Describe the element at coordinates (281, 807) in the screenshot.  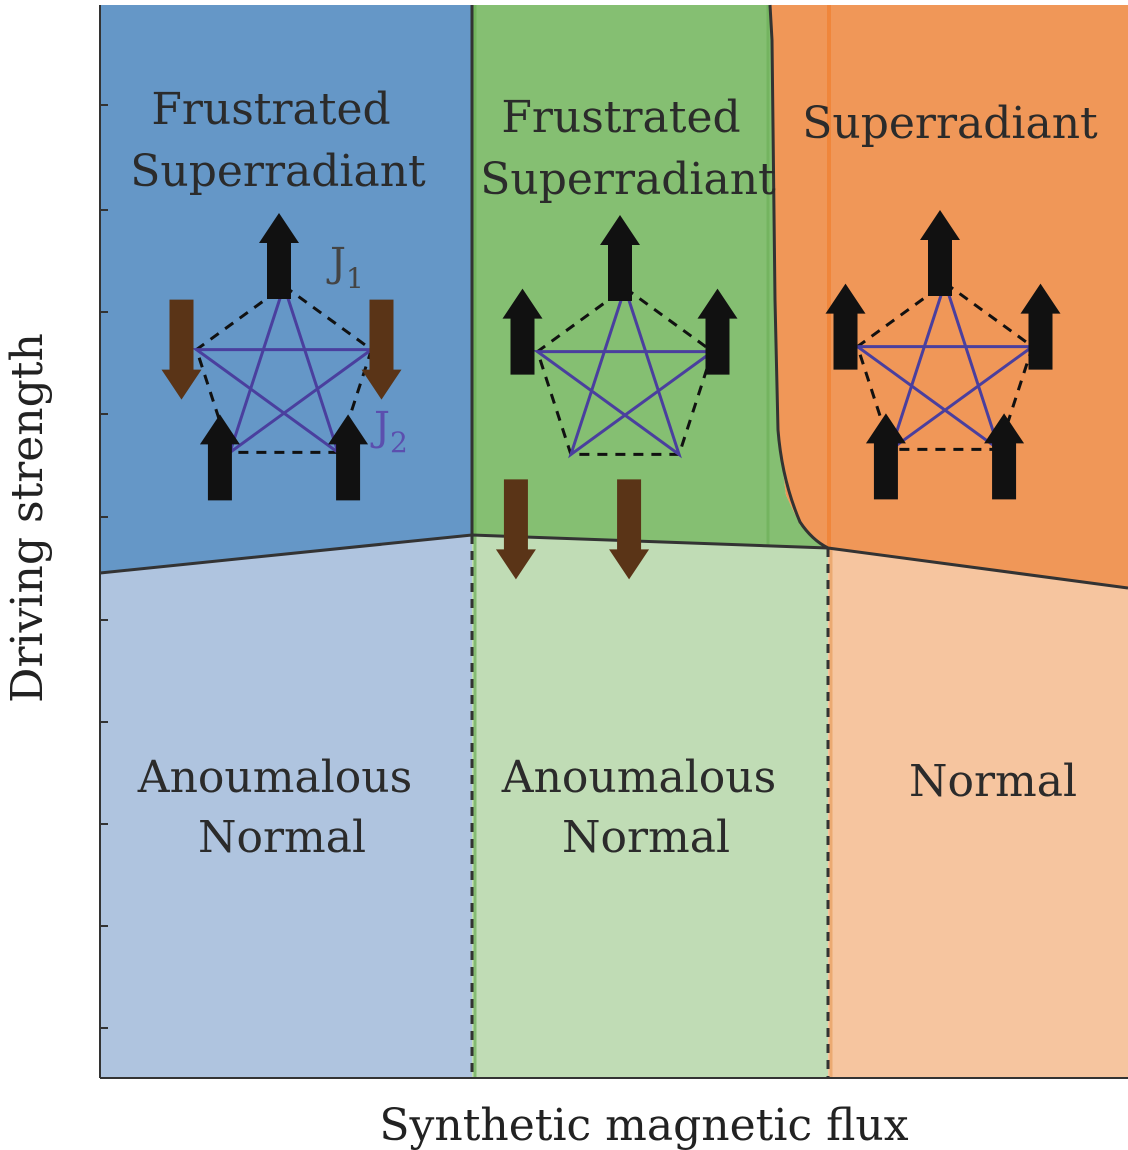
I see `label-left-lower: Anoumalous Normal` at that location.